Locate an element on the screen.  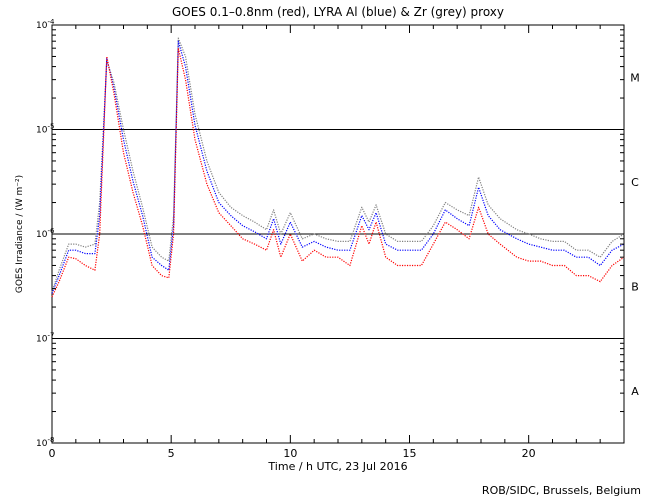
x-tick-label: 0 is located at coordinates (52, 453).